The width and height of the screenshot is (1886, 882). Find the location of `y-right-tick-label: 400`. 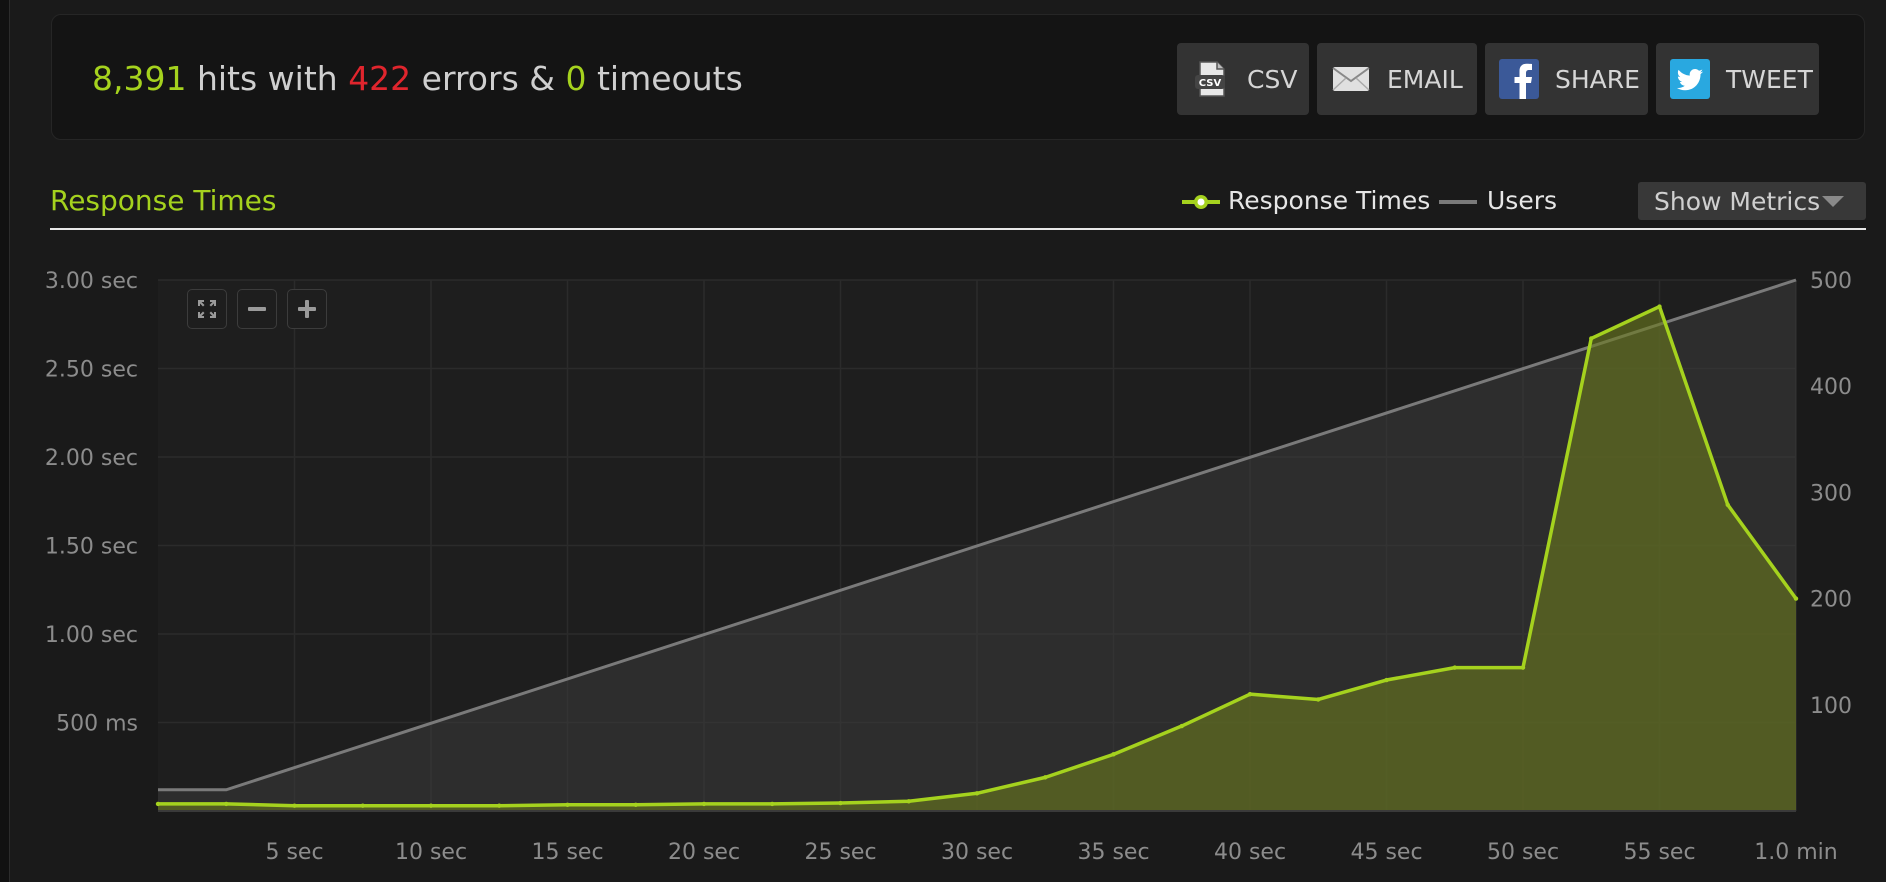

y-right-tick-label: 400 is located at coordinates (1831, 387).